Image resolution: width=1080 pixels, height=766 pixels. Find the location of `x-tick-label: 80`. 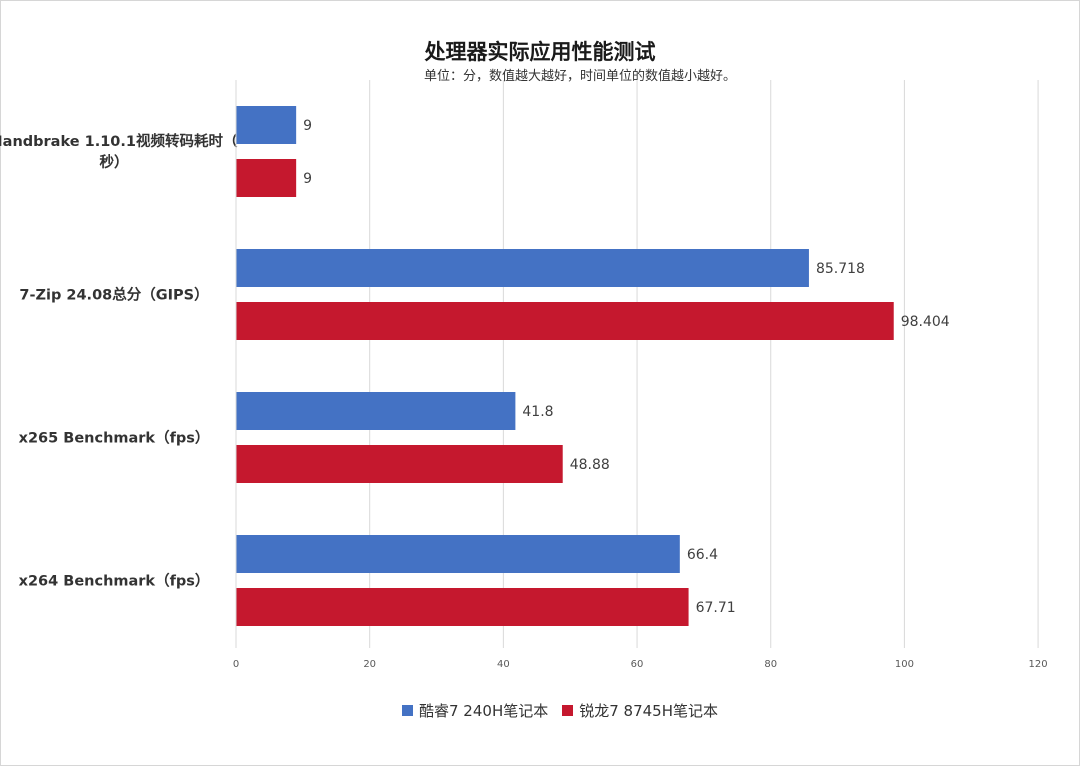

x-tick-label: 80 is located at coordinates (770, 664).